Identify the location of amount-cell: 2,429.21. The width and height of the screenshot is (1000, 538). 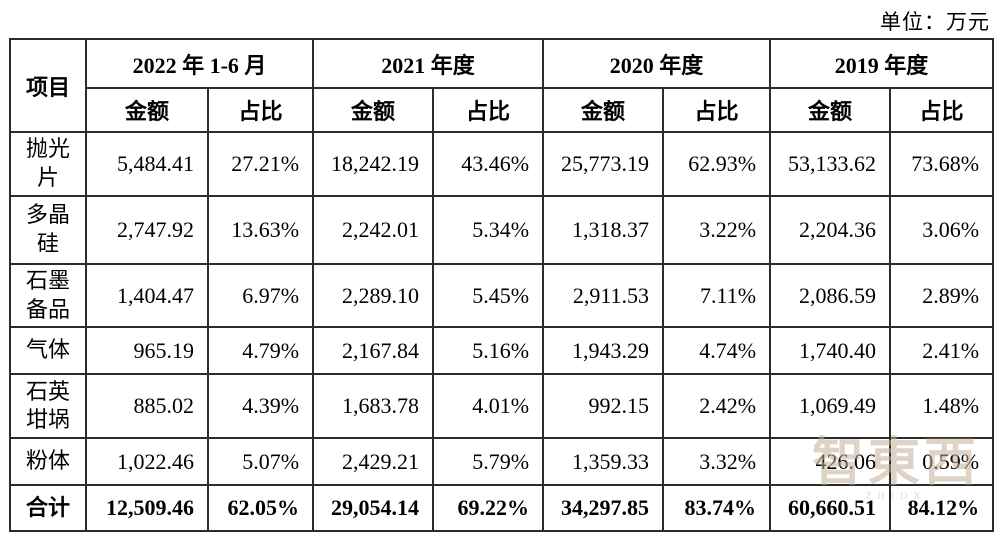
(373, 462).